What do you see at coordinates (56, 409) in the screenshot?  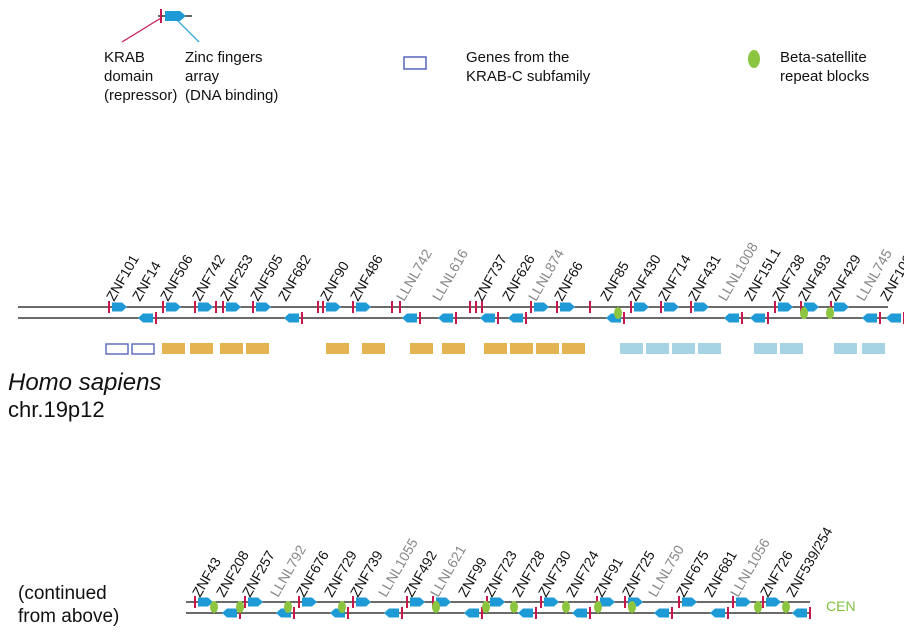 I see `chromosome-label: chr.19p12` at bounding box center [56, 409].